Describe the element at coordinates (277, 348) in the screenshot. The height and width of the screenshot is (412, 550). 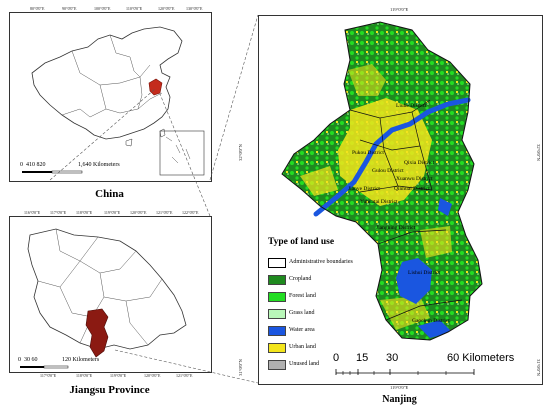
I see `legend-swatch-urban` at that location.